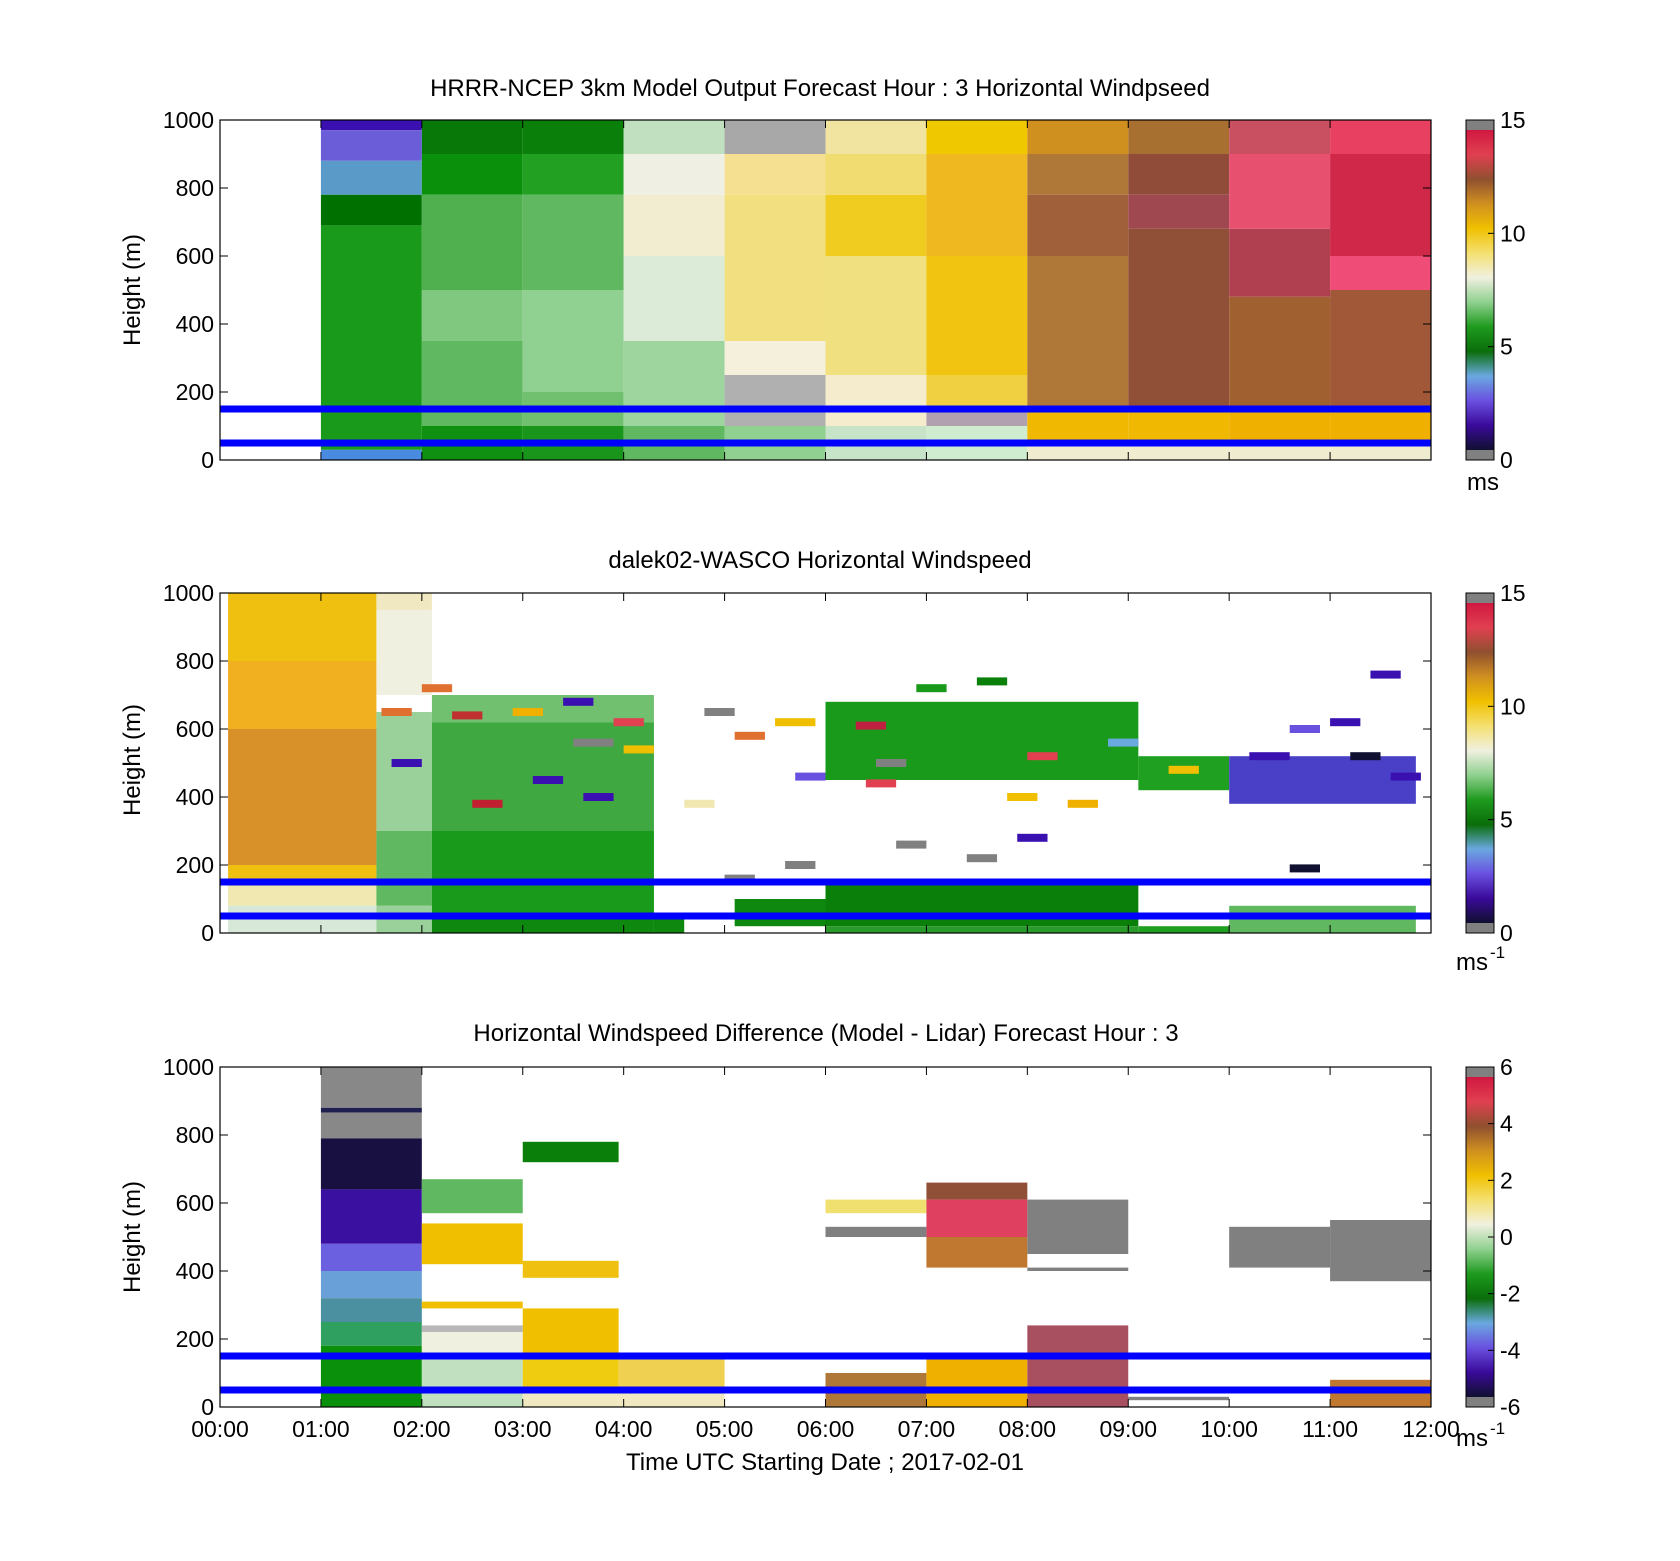  I want to click on colorbar-tick-label: 5, so click(1506, 820).